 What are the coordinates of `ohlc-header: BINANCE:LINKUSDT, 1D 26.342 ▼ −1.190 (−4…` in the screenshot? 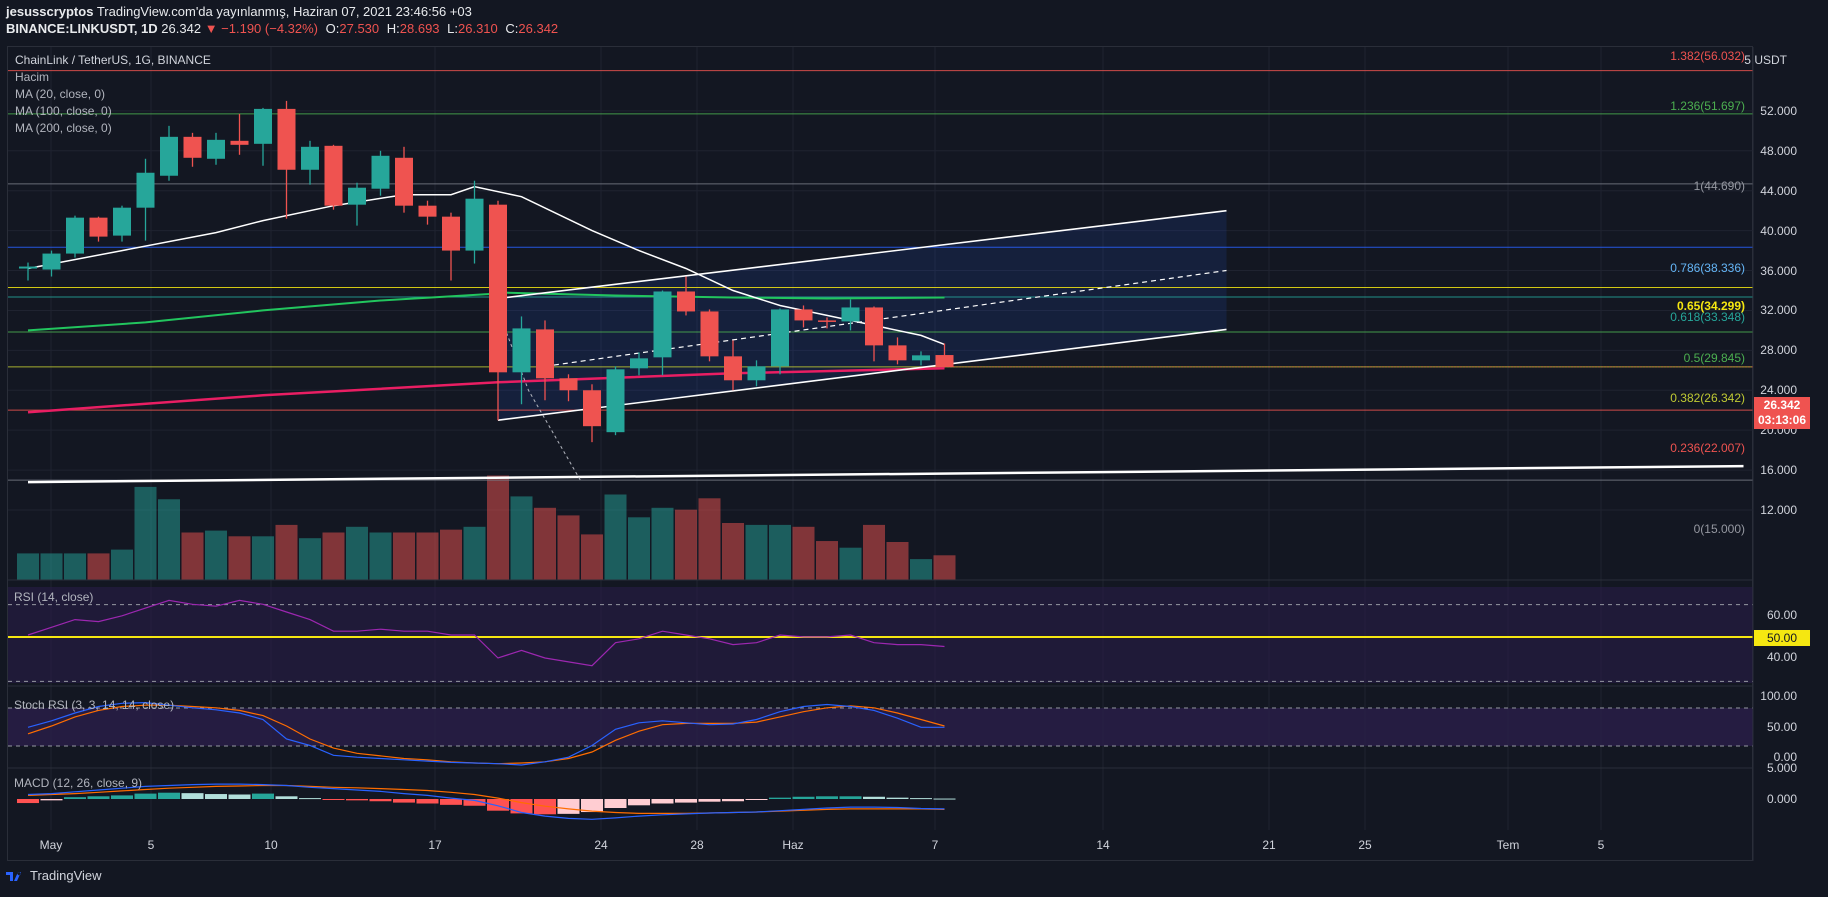 It's located at (282, 28).